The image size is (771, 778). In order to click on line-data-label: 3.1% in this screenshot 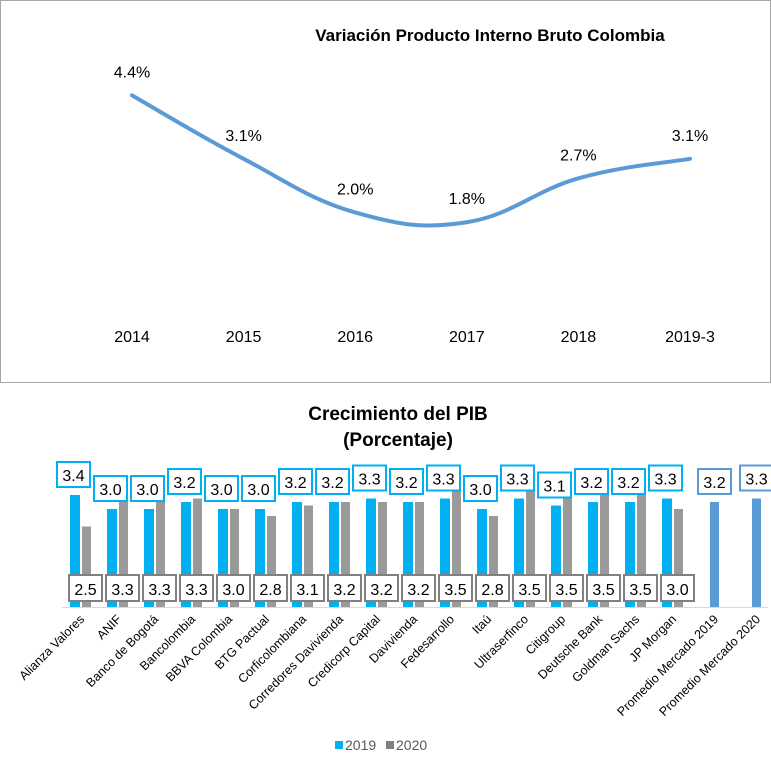, I will do `click(243, 136)`.